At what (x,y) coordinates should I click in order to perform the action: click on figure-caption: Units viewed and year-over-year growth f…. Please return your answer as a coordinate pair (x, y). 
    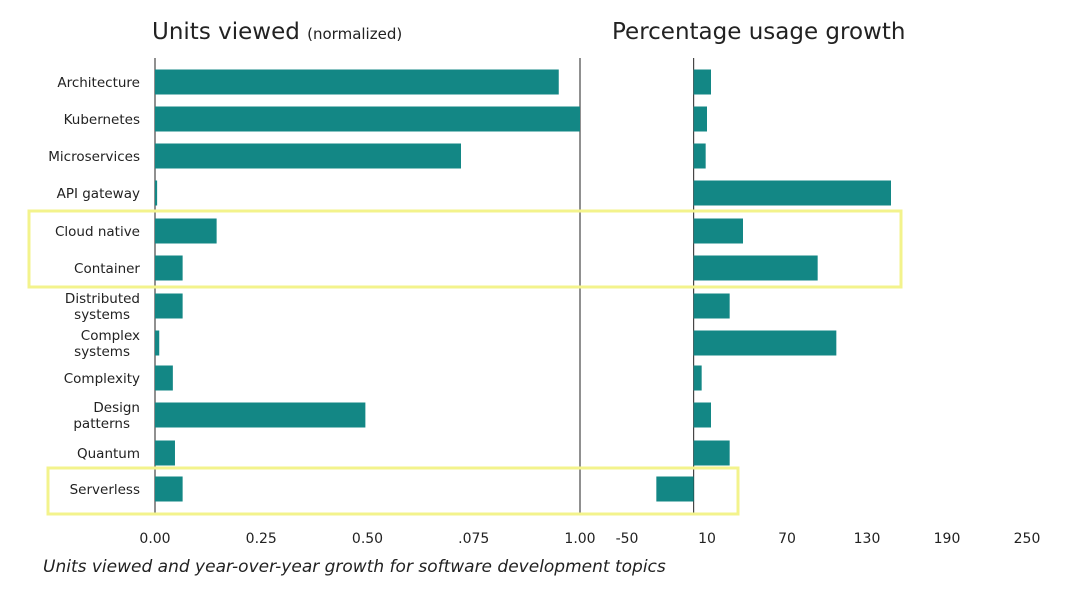
    Looking at the image, I should click on (354, 567).